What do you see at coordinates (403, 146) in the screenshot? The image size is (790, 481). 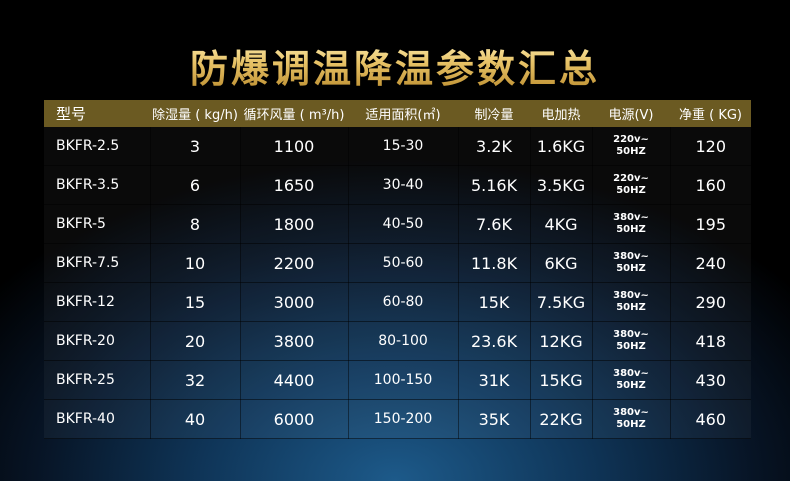 I see `table-cell: 15-30` at bounding box center [403, 146].